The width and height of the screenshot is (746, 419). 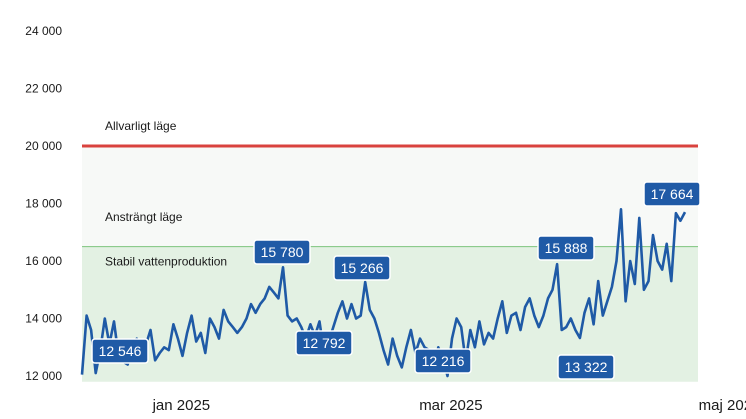 I want to click on callout-label: 17 664, so click(x=672, y=194).